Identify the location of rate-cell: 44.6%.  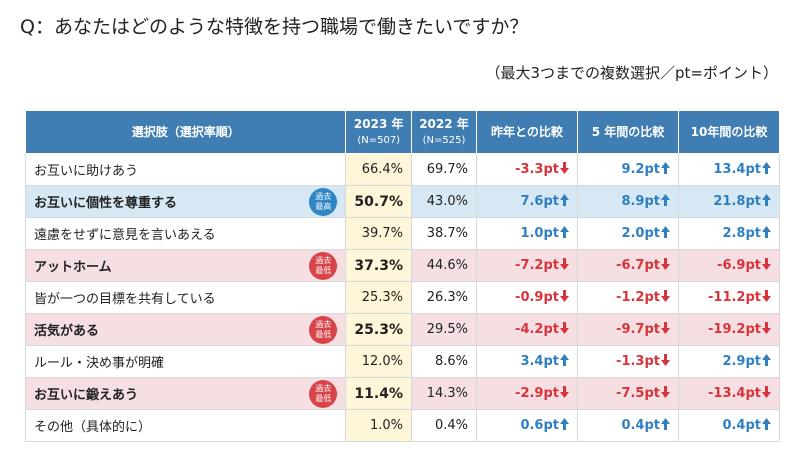
(444, 265).